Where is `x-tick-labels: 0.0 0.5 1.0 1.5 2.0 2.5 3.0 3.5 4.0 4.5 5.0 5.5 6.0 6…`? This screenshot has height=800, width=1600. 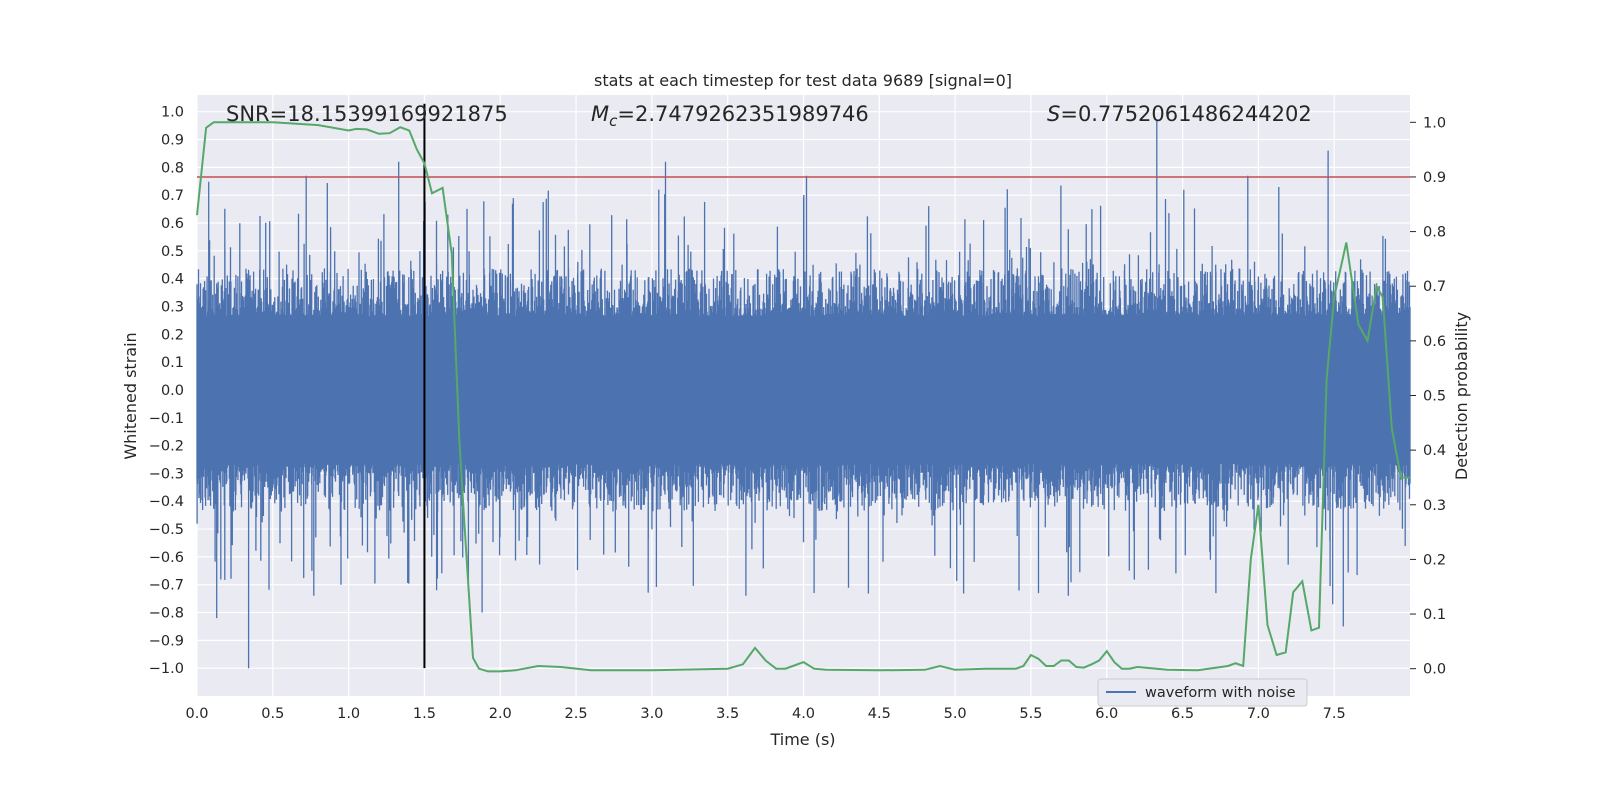 x-tick-labels: 0.0 0.5 1.0 1.5 2.0 2.5 3.0 3.5 4.0 4.5 5.0 5.5 6.0 6… is located at coordinates (765, 714).